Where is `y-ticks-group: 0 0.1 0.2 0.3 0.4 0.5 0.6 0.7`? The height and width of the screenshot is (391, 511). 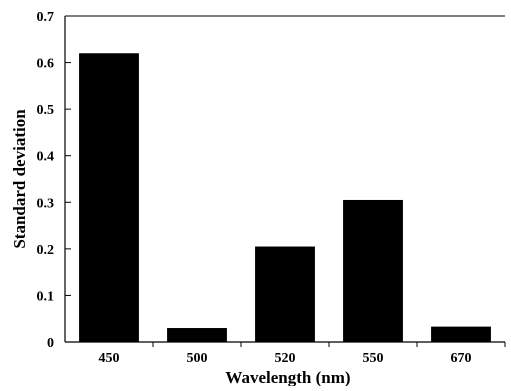 y-ticks-group: 0 0.1 0.2 0.3 0.4 0.5 0.6 0.7 is located at coordinates (54, 180).